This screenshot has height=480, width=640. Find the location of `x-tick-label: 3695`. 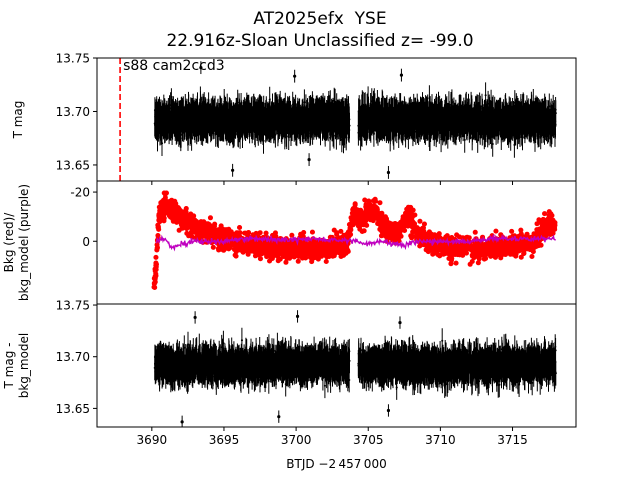

x-tick-label: 3695 is located at coordinates (224, 440).